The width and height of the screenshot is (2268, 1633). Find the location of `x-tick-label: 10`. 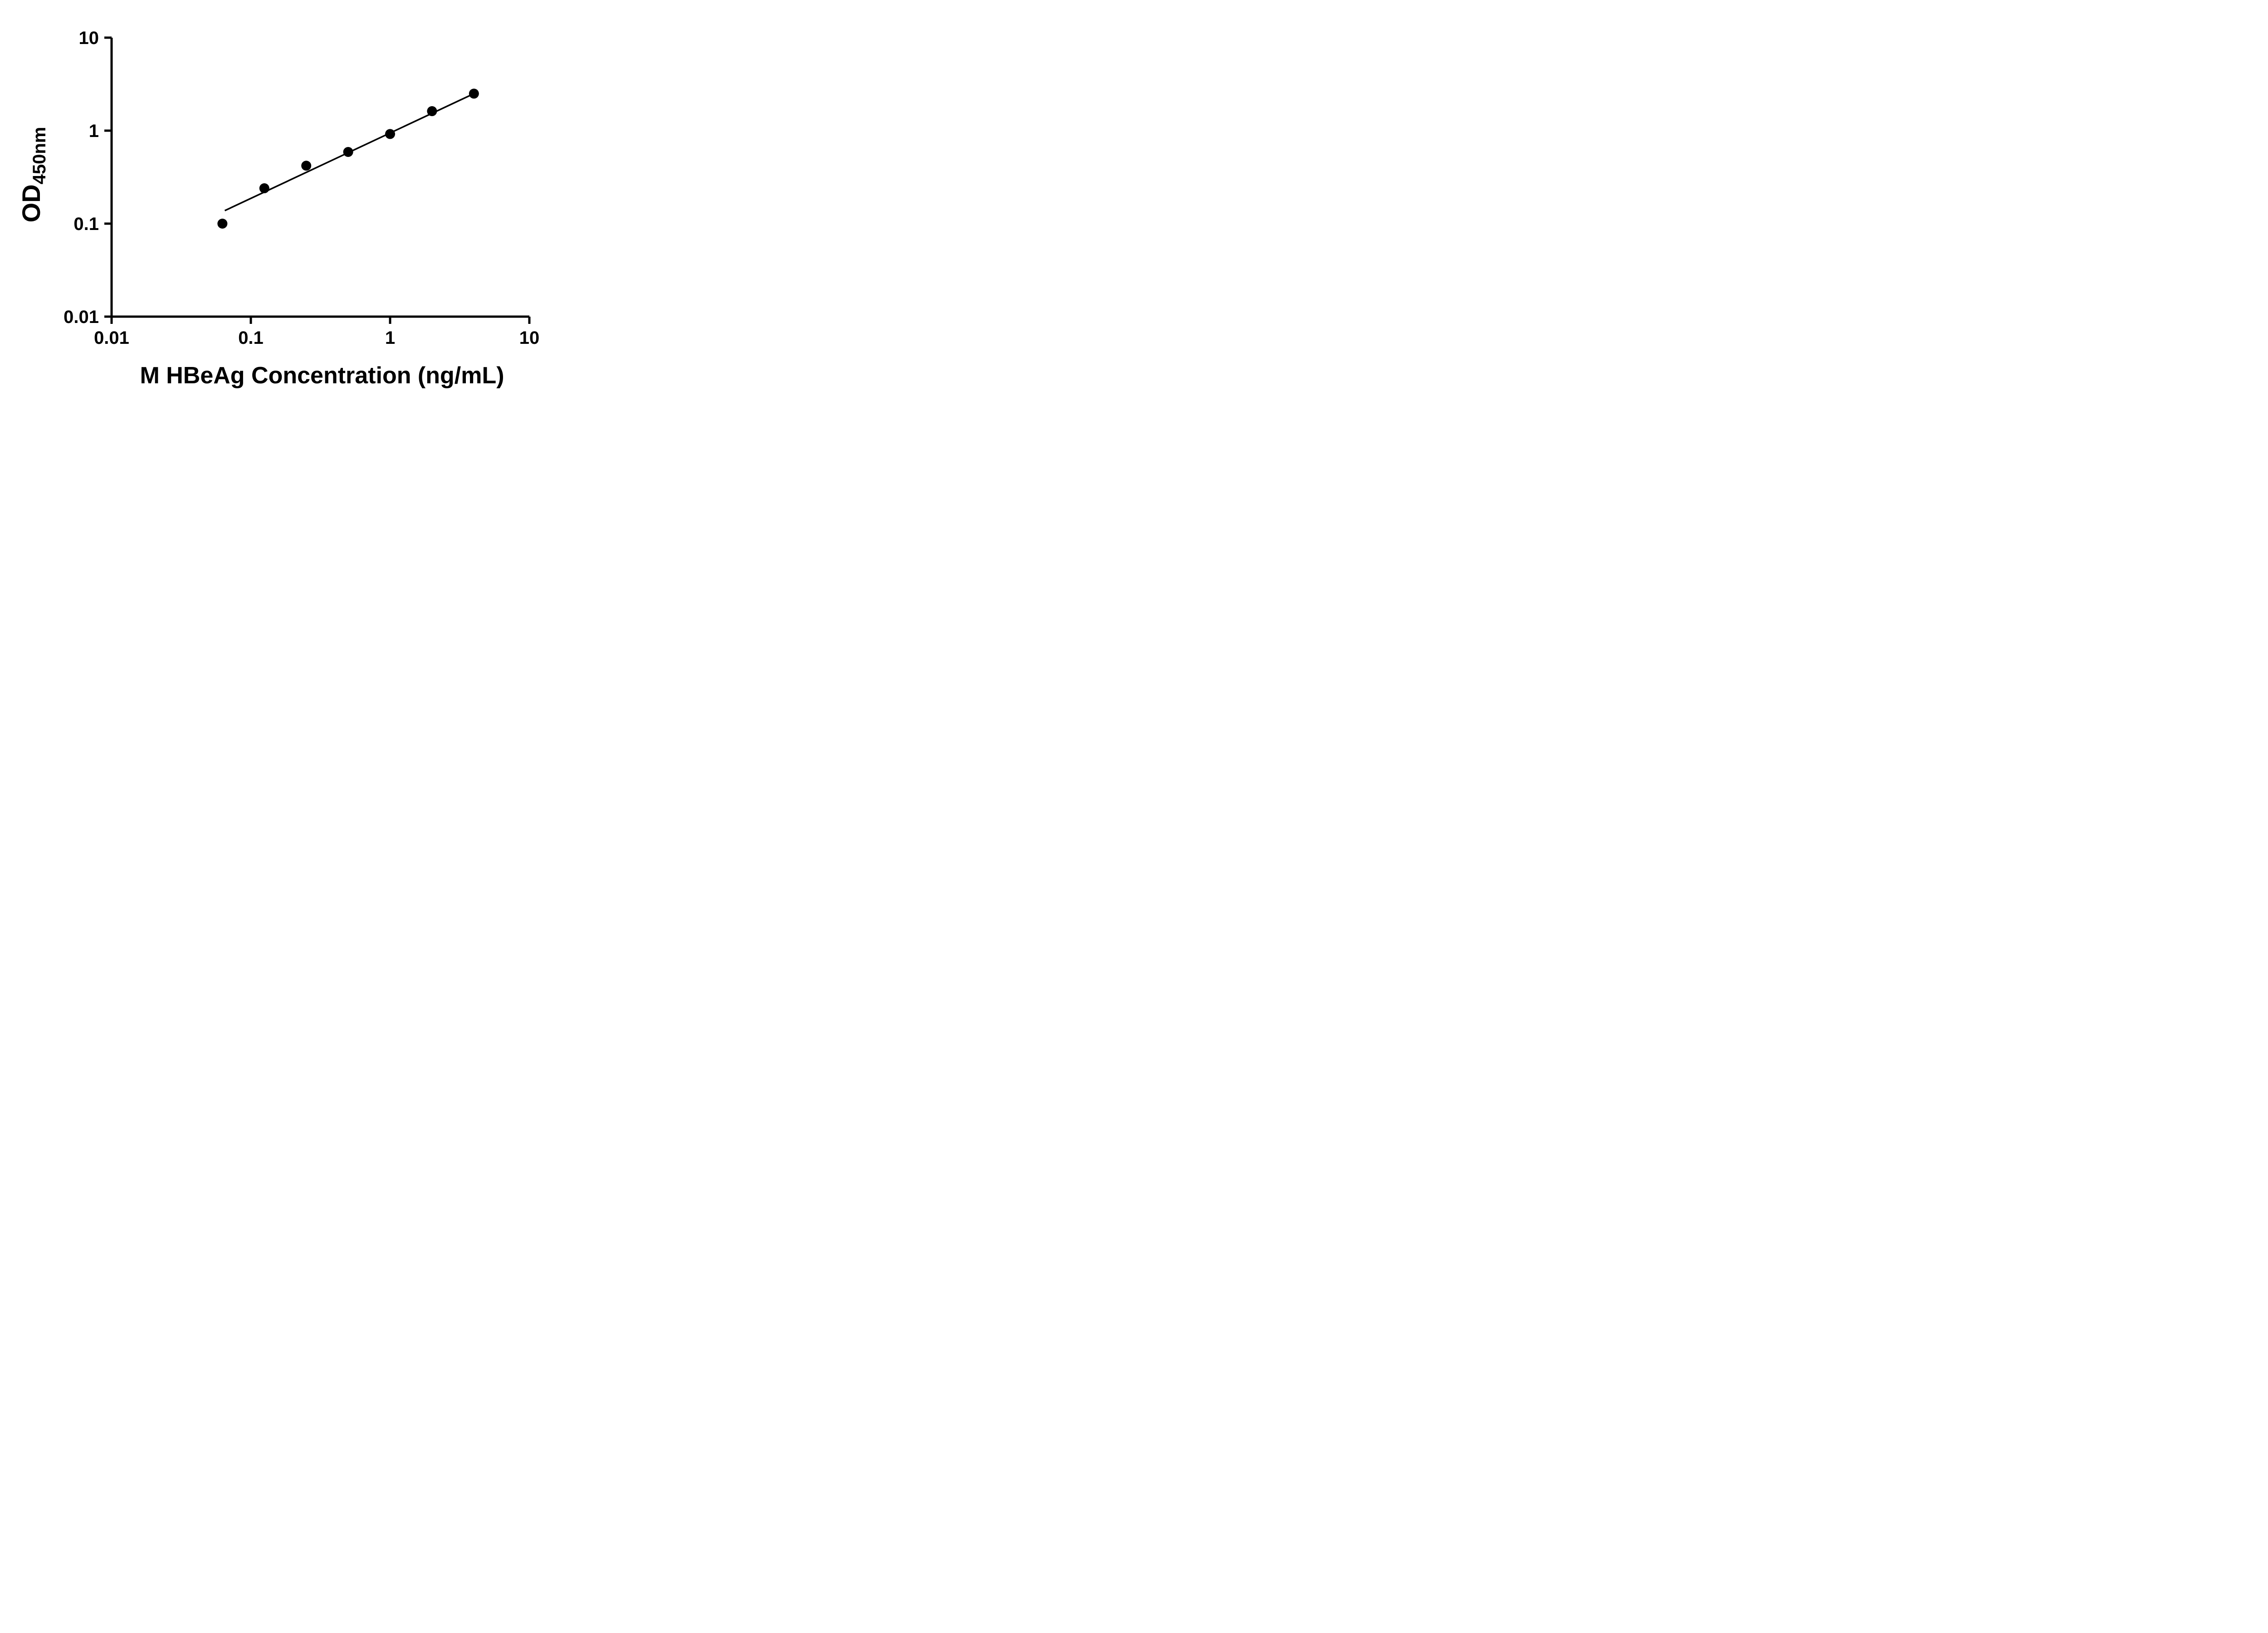

x-tick-label: 10 is located at coordinates (529, 338).